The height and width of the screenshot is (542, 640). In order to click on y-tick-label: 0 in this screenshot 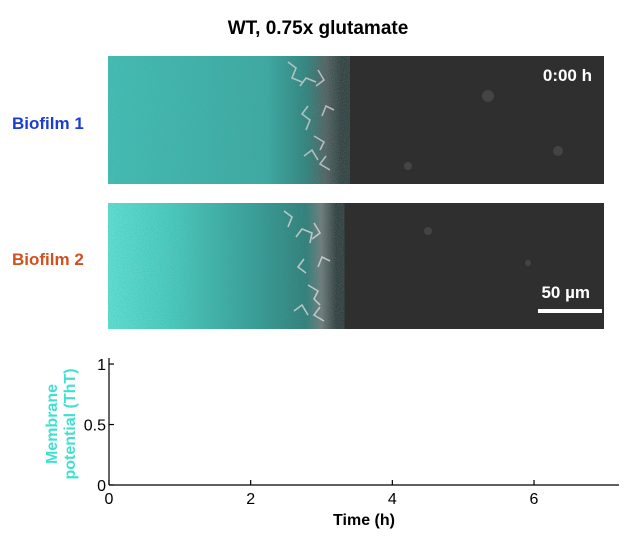, I will do `click(101, 486)`.